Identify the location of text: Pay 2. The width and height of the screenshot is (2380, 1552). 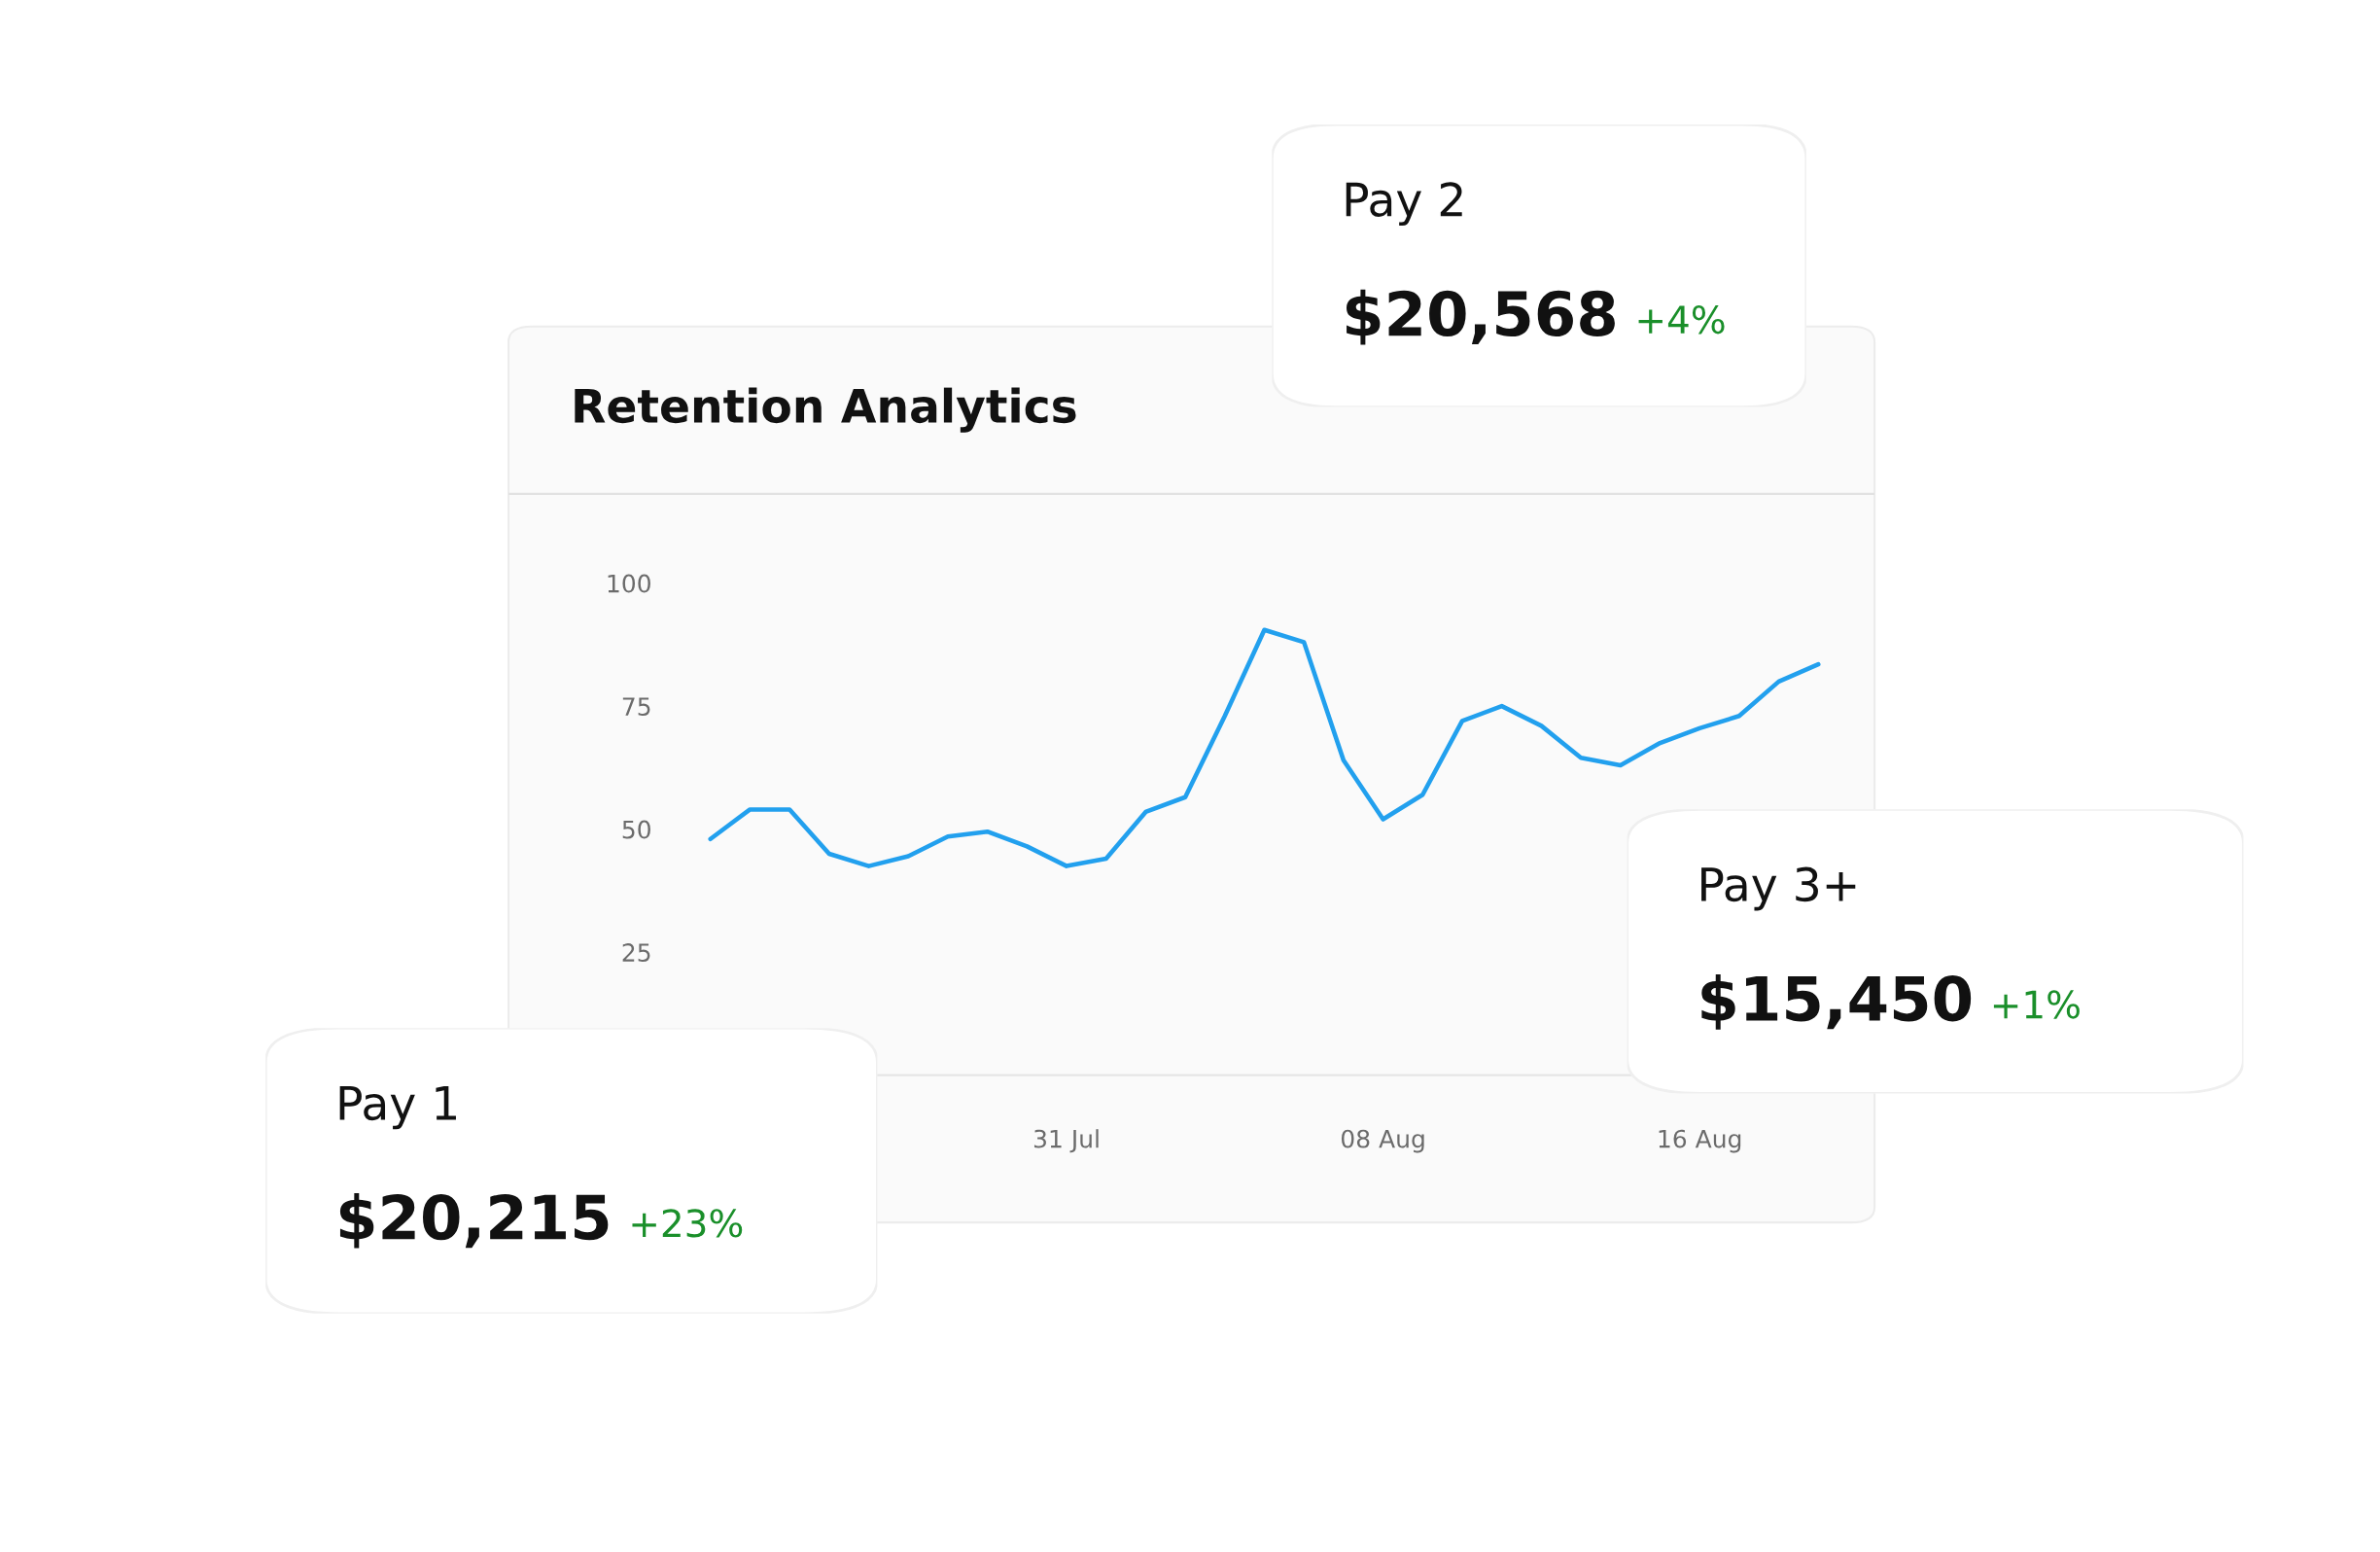
(1404, 204).